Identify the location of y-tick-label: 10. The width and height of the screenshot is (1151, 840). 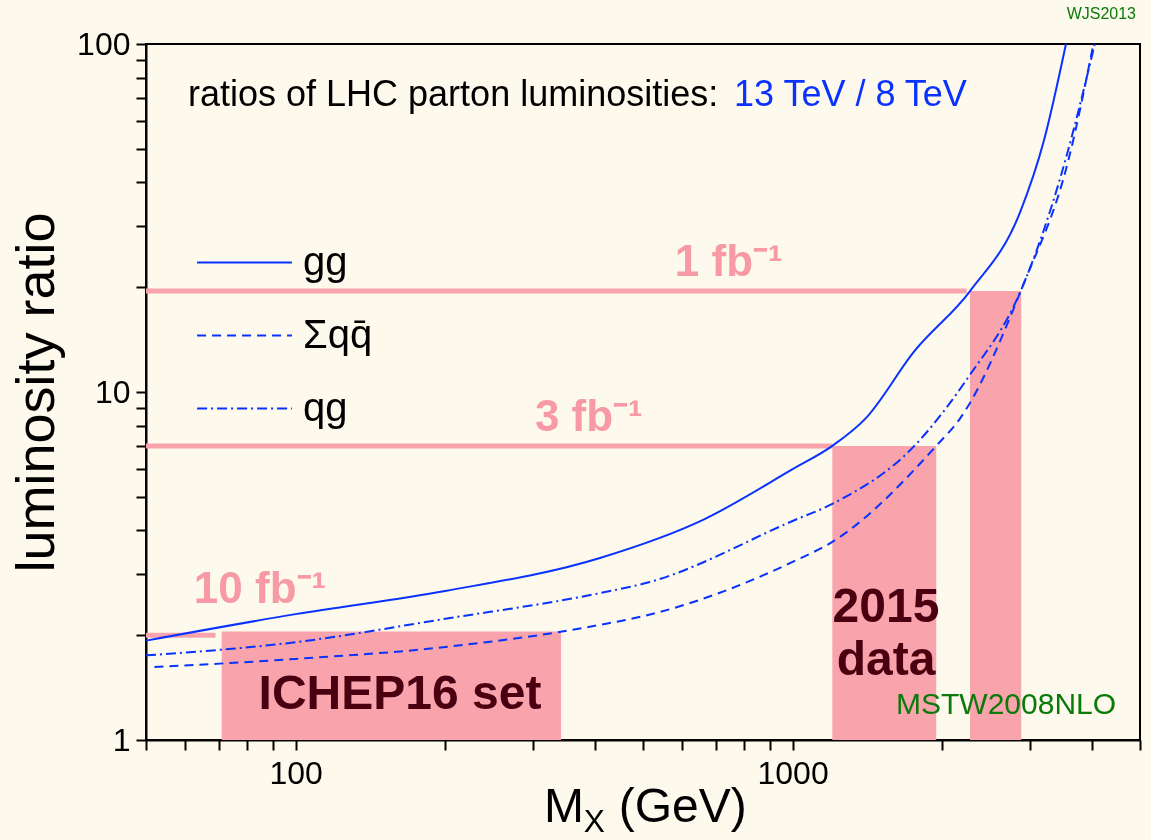
(112, 391).